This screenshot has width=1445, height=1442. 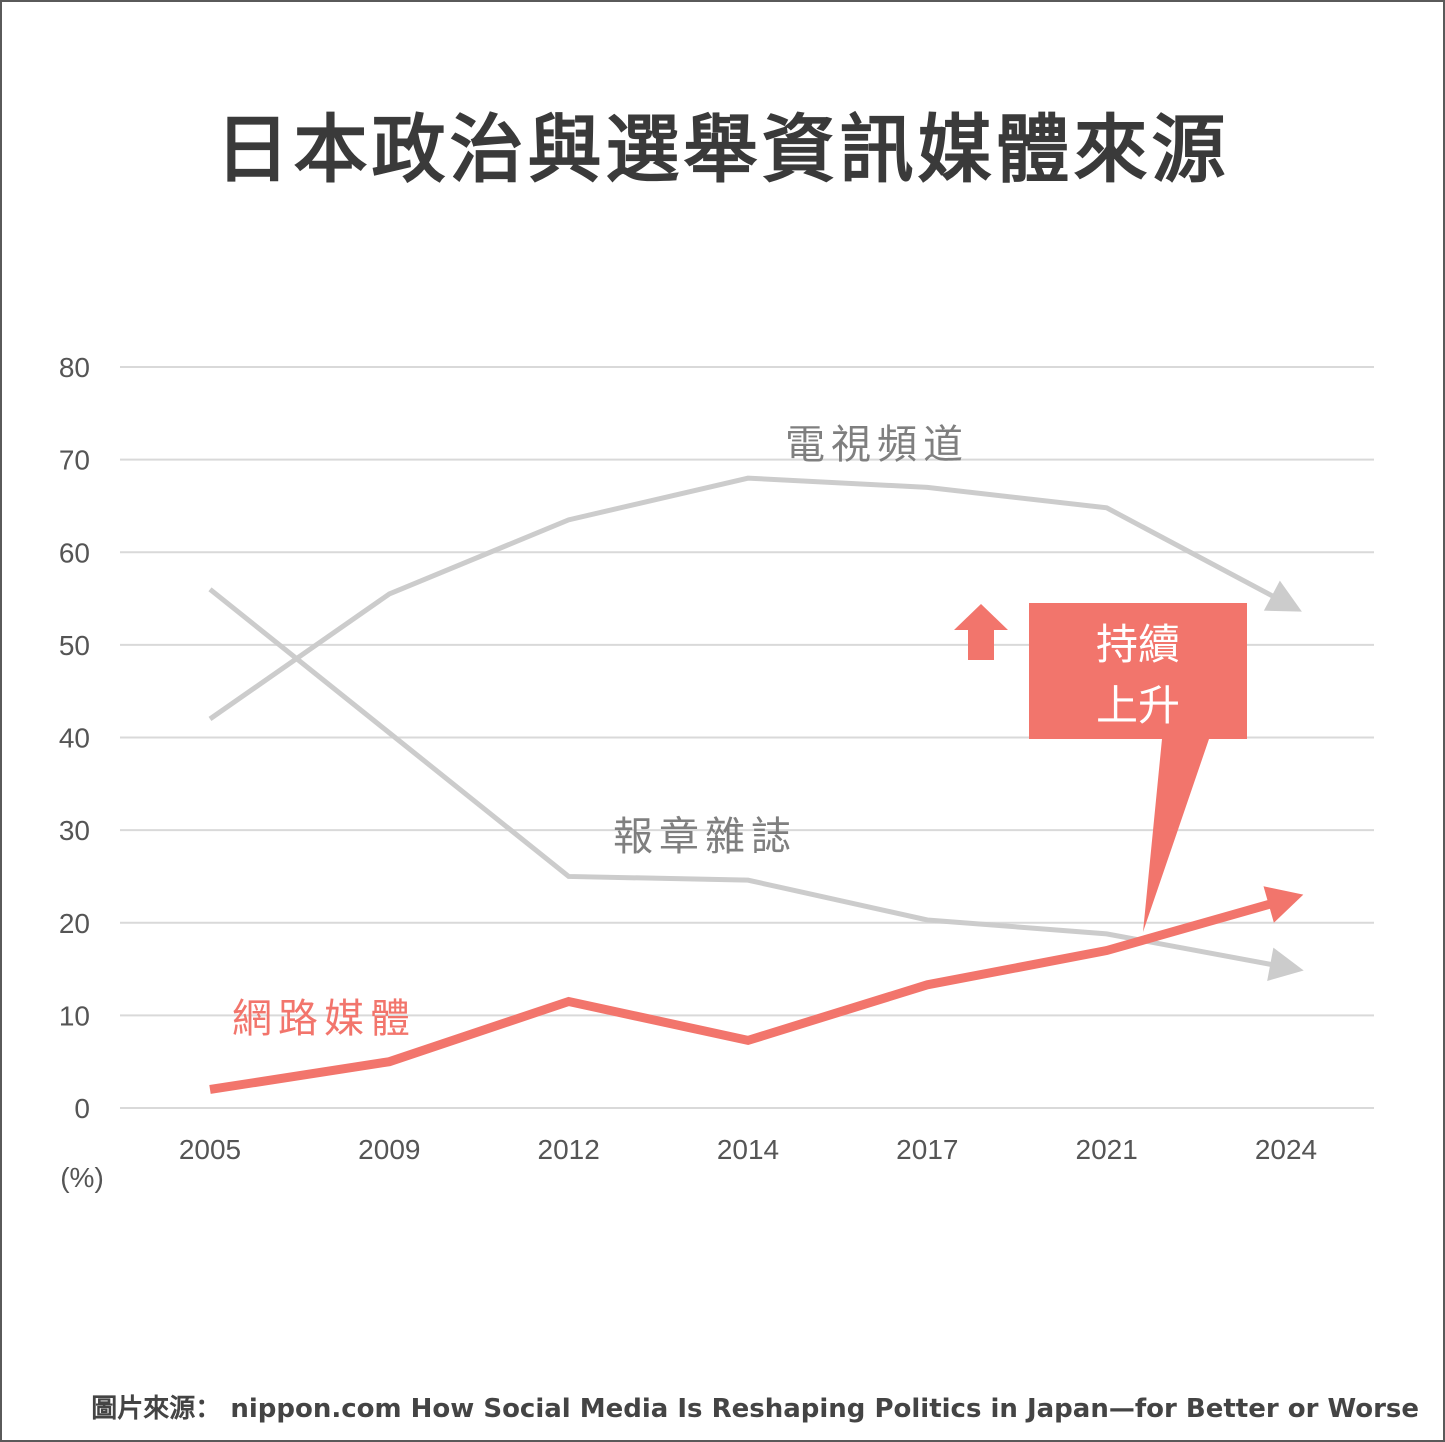 What do you see at coordinates (1286, 1149) in the screenshot?
I see `x-tick-label: 2024` at bounding box center [1286, 1149].